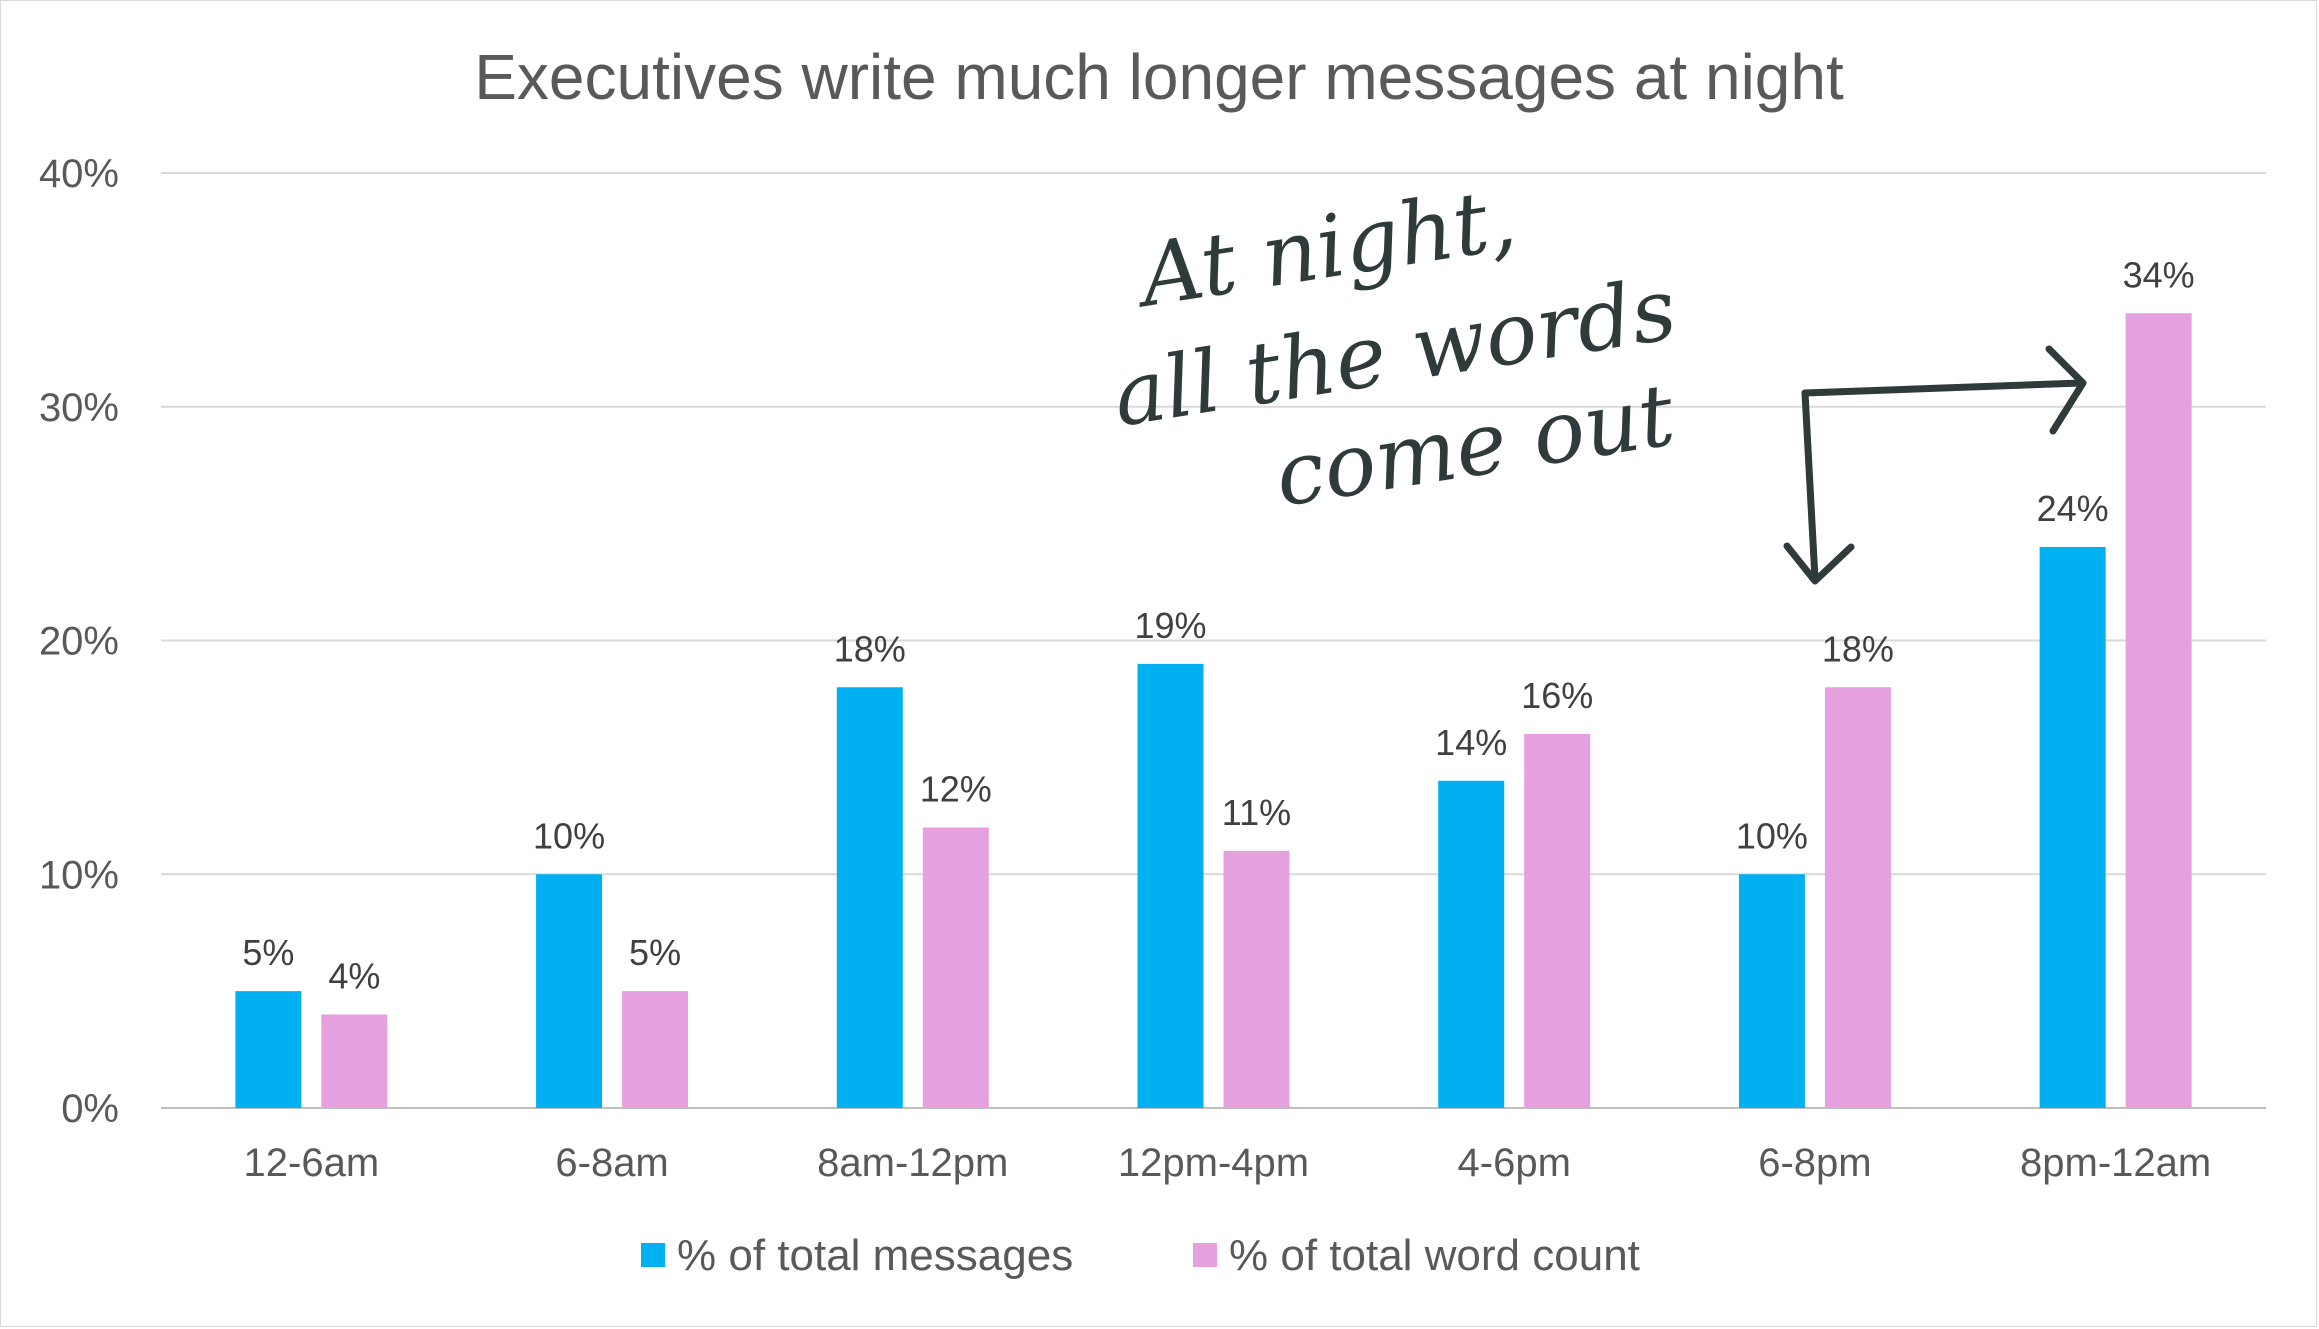  I want to click on data-label: 12%, so click(956, 789).